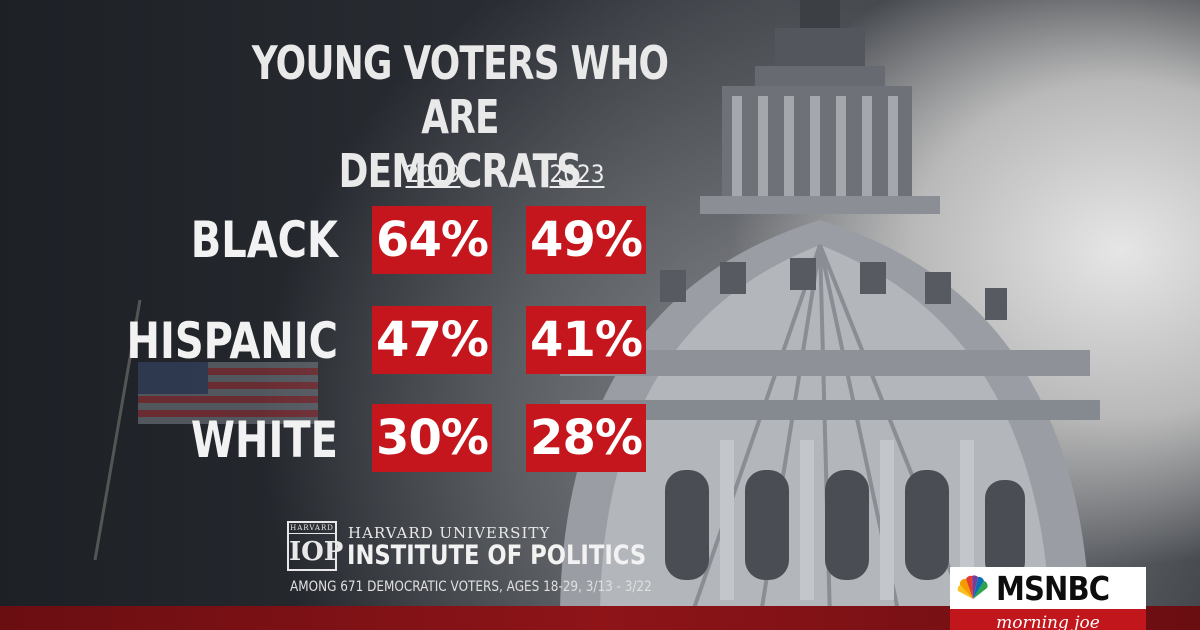 This screenshot has height=630, width=1200. I want to click on iop-logo-top: HARVARD, so click(312, 529).